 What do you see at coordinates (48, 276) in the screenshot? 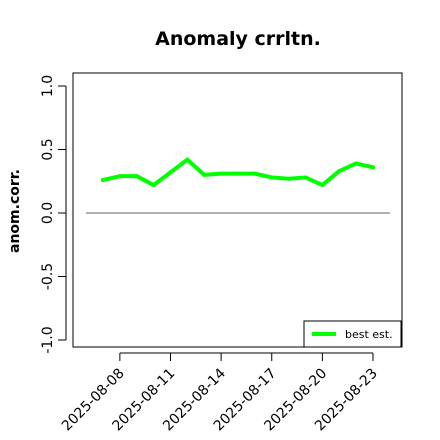
I see `y-tick-label: -0.5` at bounding box center [48, 276].